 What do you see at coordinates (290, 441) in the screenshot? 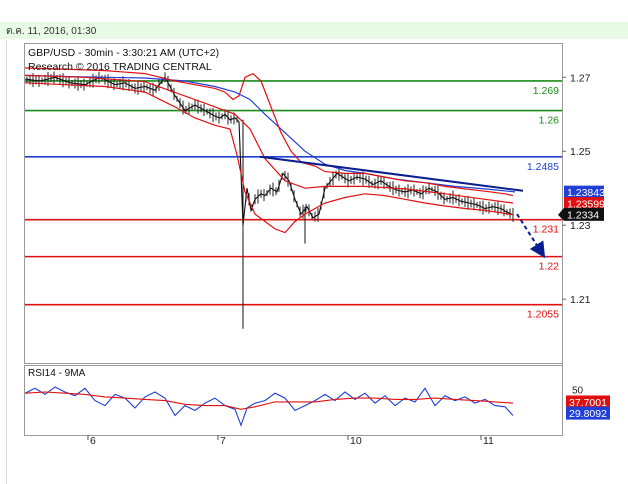
I see `x-axis-ticks: 6 7 10 11` at bounding box center [290, 441].